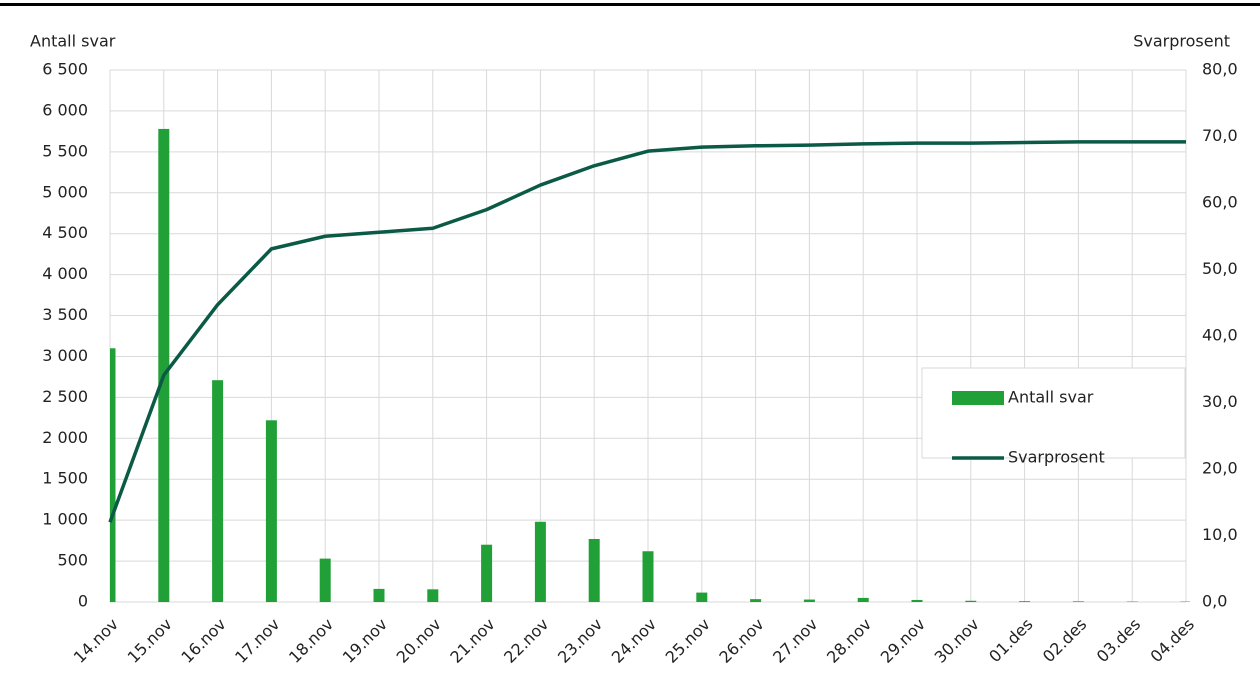  Describe the element at coordinates (630, 4) in the screenshot. I see `top-rule` at that location.